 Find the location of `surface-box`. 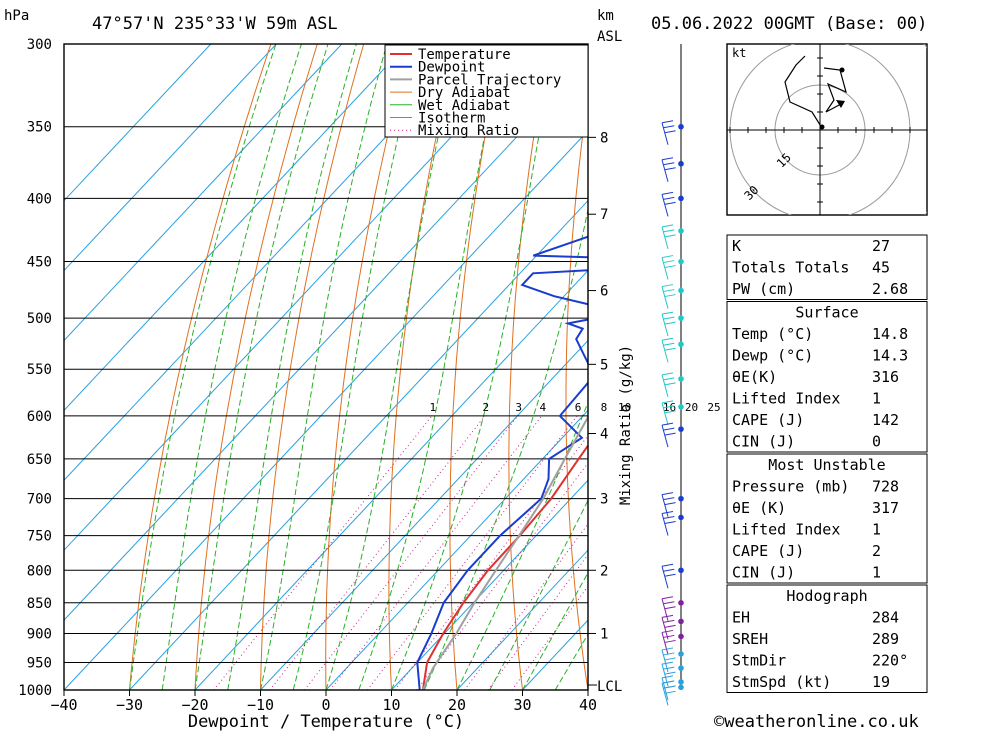

surface-box is located at coordinates (827, 377).